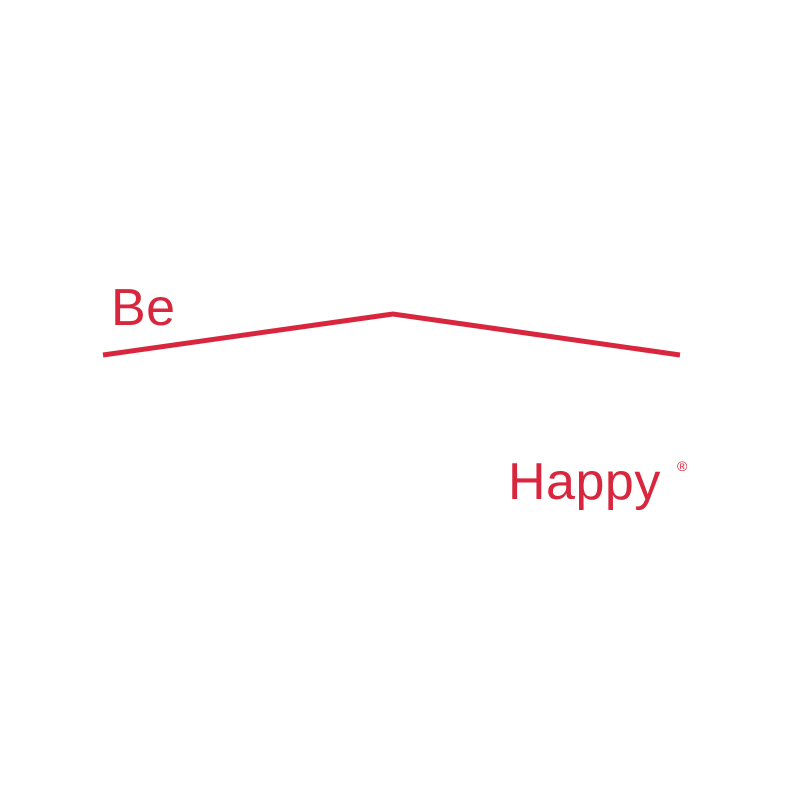 The width and height of the screenshot is (800, 800). What do you see at coordinates (584, 482) in the screenshot?
I see `logo-word-happy: Happy` at bounding box center [584, 482].